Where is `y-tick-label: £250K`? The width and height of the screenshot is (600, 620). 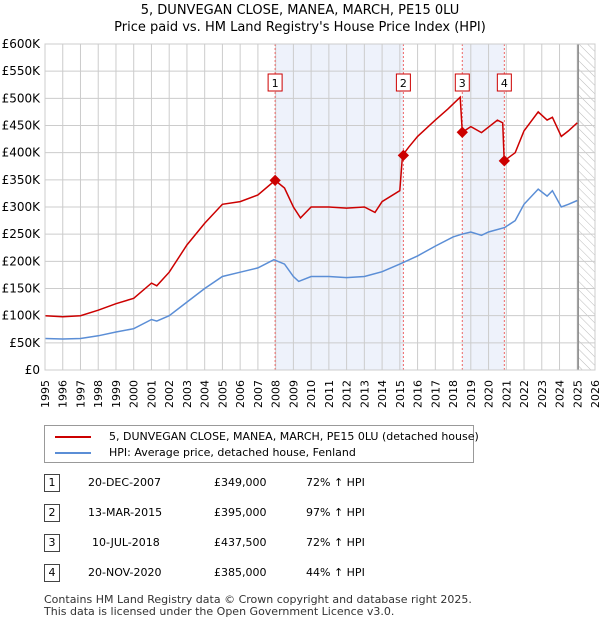 y-tick-label: £250K is located at coordinates (22, 234).